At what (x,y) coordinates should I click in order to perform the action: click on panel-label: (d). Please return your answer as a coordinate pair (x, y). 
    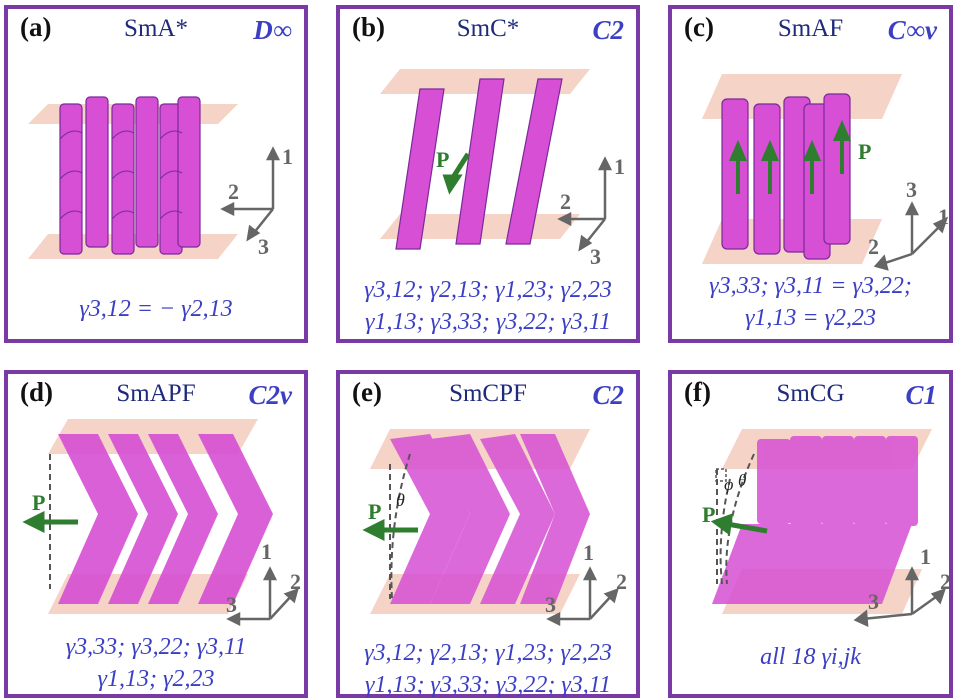
    Looking at the image, I should click on (36, 392).